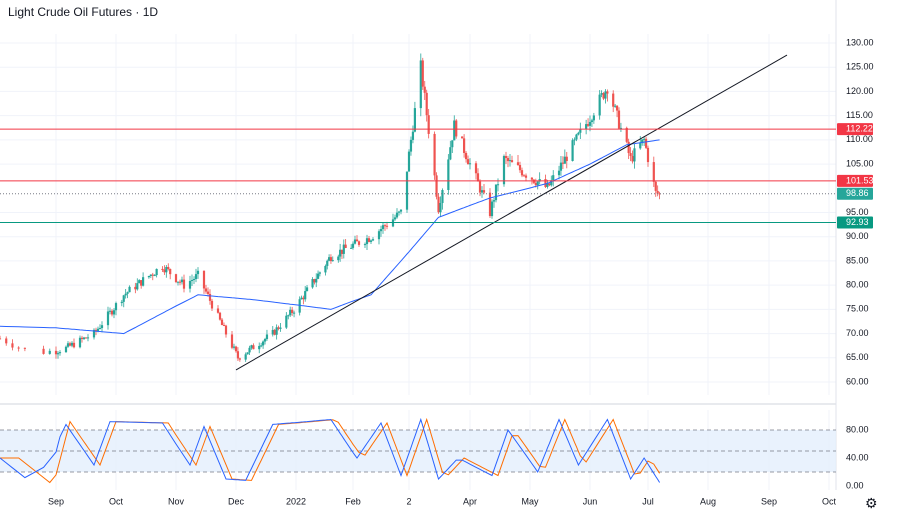 The width and height of the screenshot is (900, 517). What do you see at coordinates (857, 236) in the screenshot?
I see `price-tick-label: 90.00` at bounding box center [857, 236].